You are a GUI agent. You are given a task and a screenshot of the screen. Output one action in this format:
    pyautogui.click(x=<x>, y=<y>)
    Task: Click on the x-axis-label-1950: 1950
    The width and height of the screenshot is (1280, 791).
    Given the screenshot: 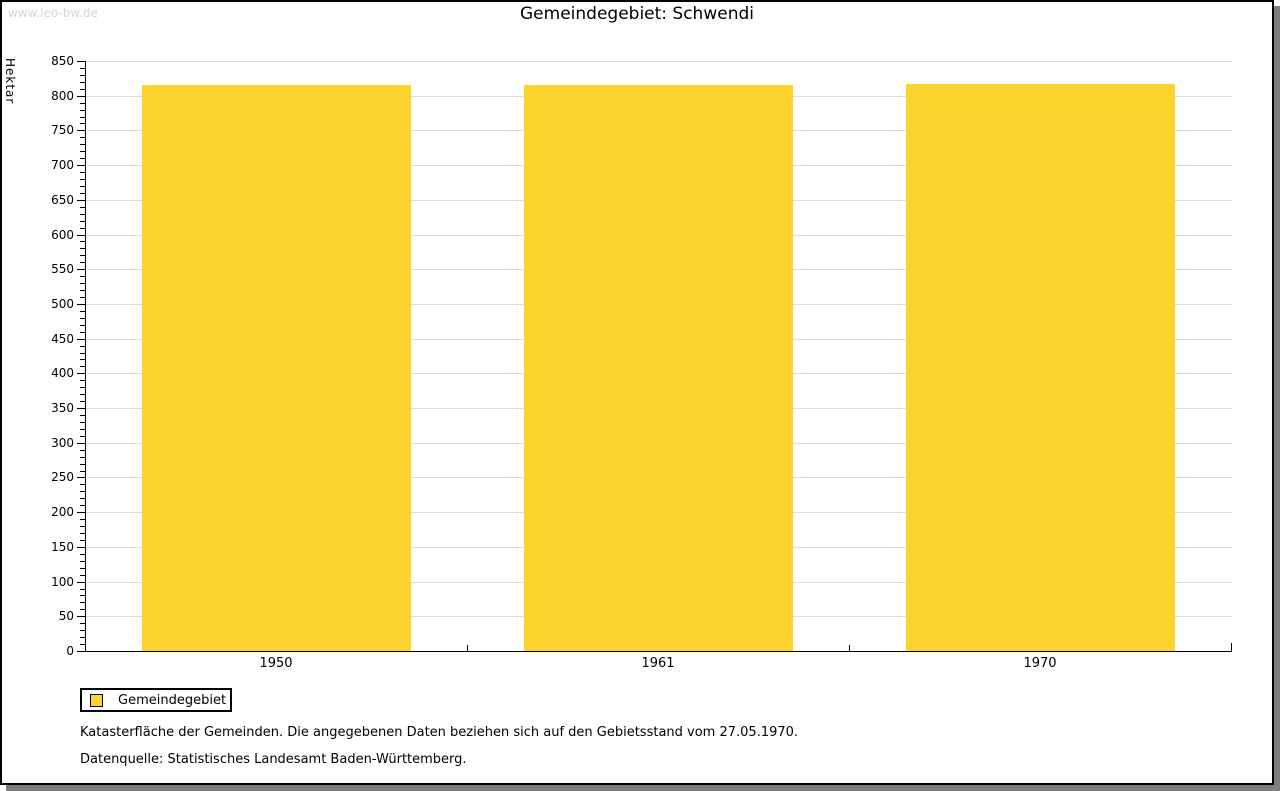 What is the action you would take?
    pyautogui.click(x=276, y=663)
    